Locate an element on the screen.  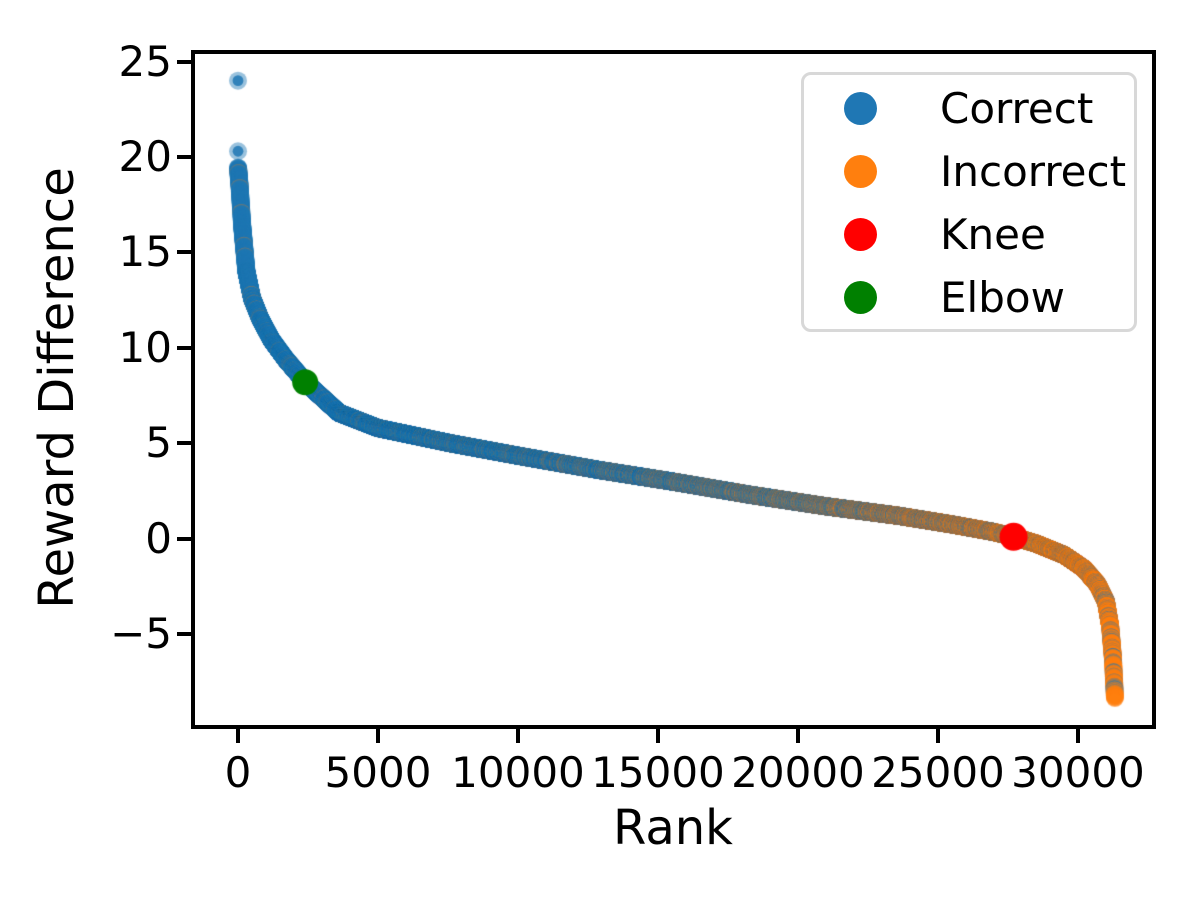
x-tick-label: 20000 is located at coordinates (798, 772).